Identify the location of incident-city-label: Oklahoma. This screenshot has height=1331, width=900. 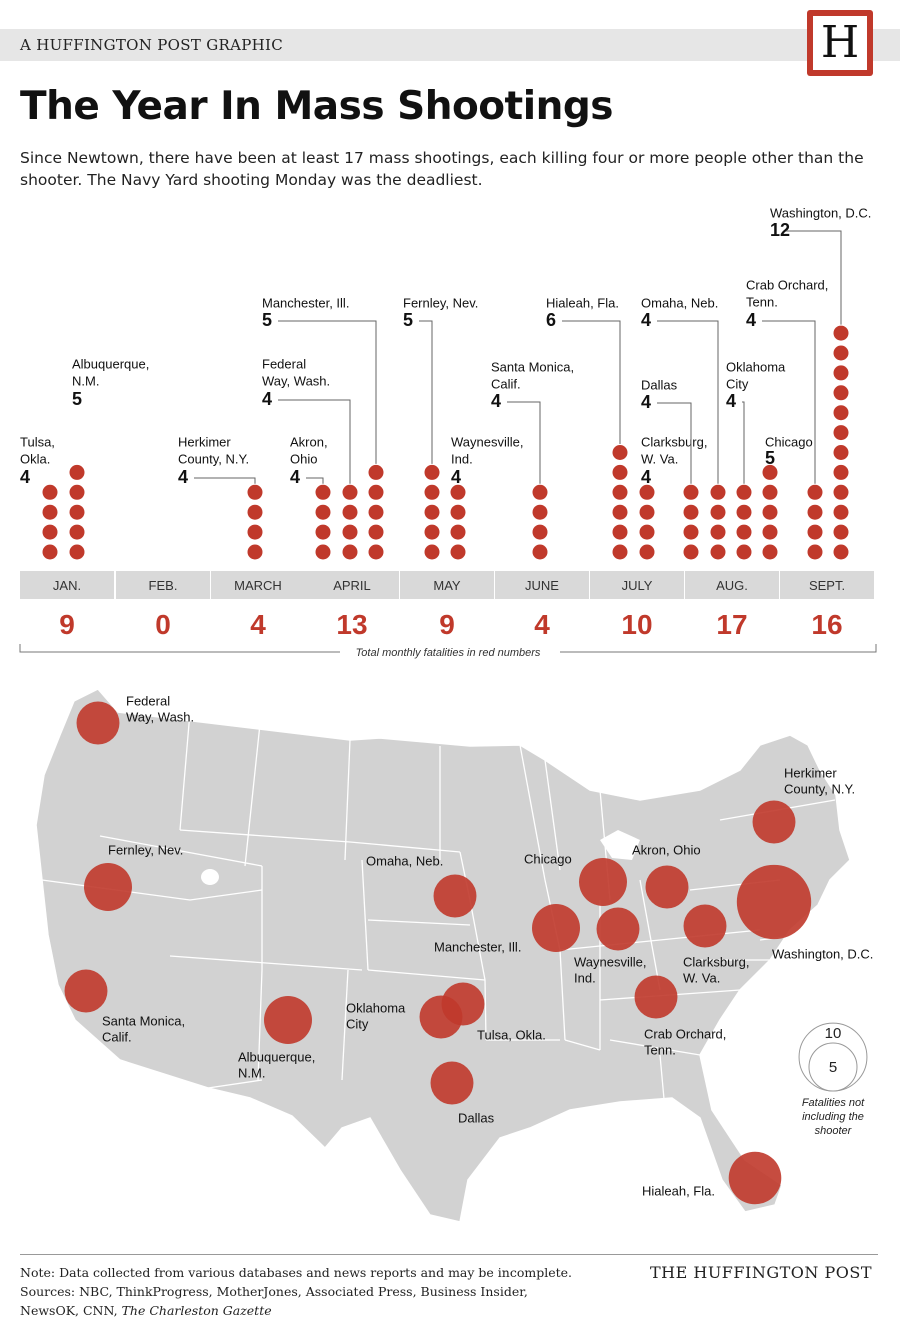
(756, 367).